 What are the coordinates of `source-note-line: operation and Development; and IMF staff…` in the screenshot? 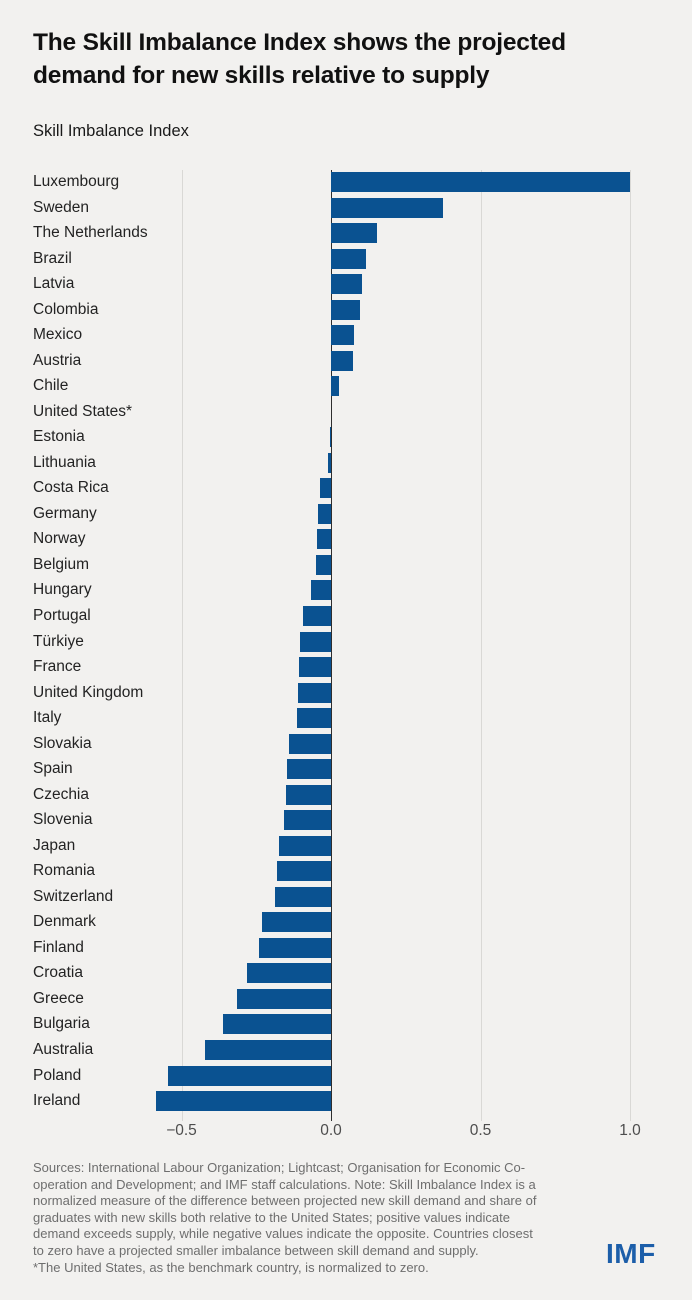 It's located at (284, 1184).